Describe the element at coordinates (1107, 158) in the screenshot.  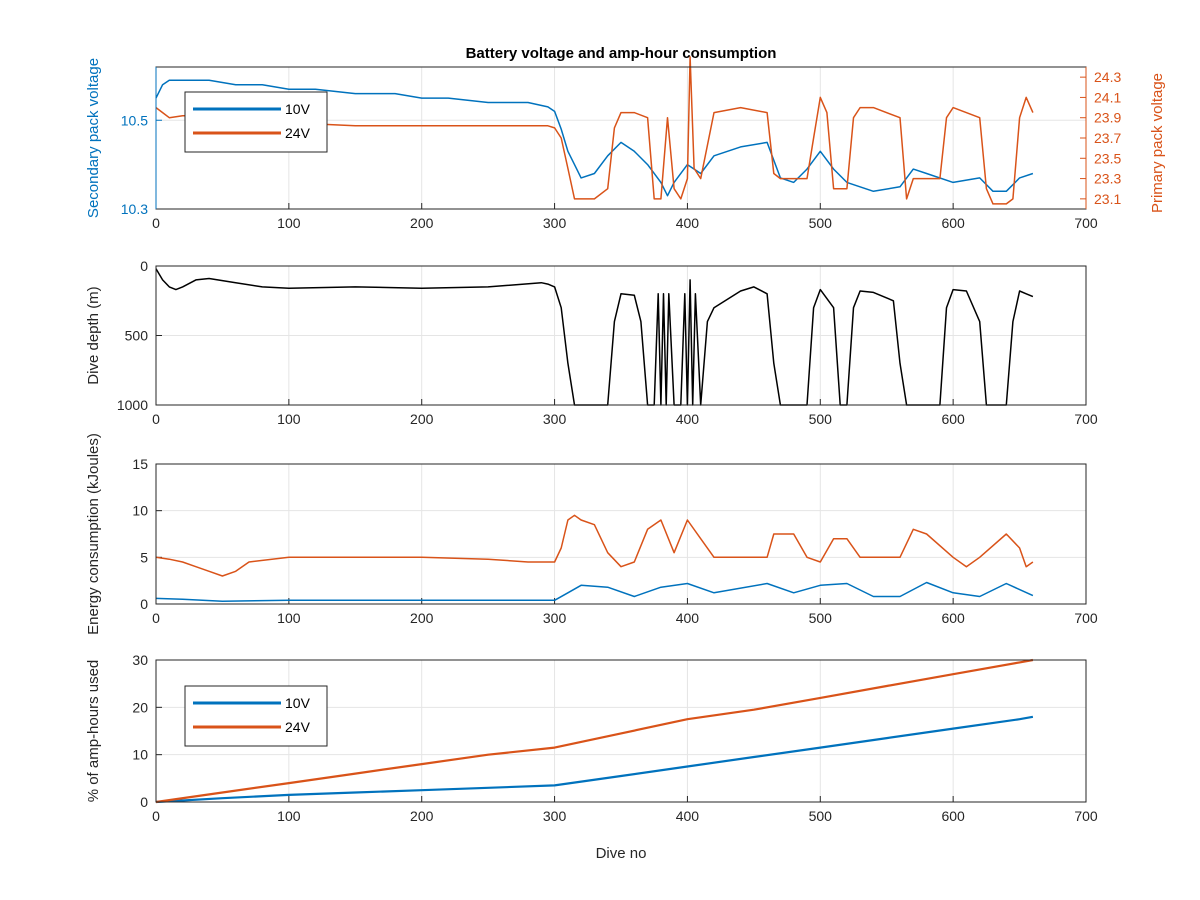
I see `panel1-right-y-tick-label: 23.5` at that location.